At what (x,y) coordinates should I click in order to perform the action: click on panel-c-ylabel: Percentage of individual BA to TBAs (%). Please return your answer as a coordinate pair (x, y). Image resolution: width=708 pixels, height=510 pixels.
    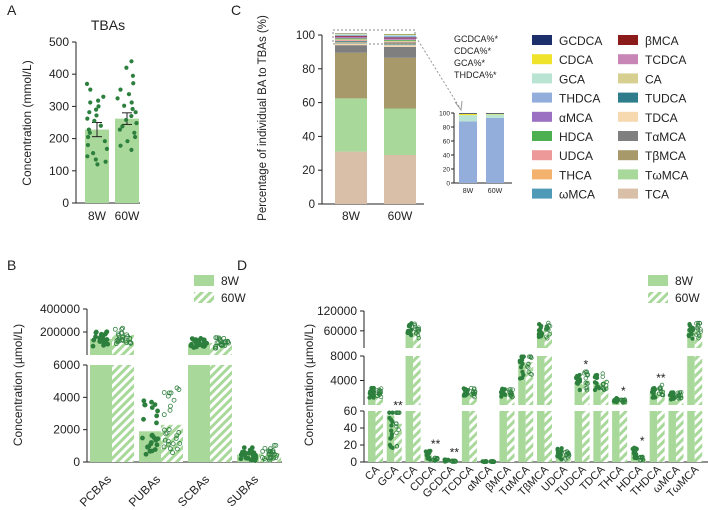
    Looking at the image, I should click on (263, 118).